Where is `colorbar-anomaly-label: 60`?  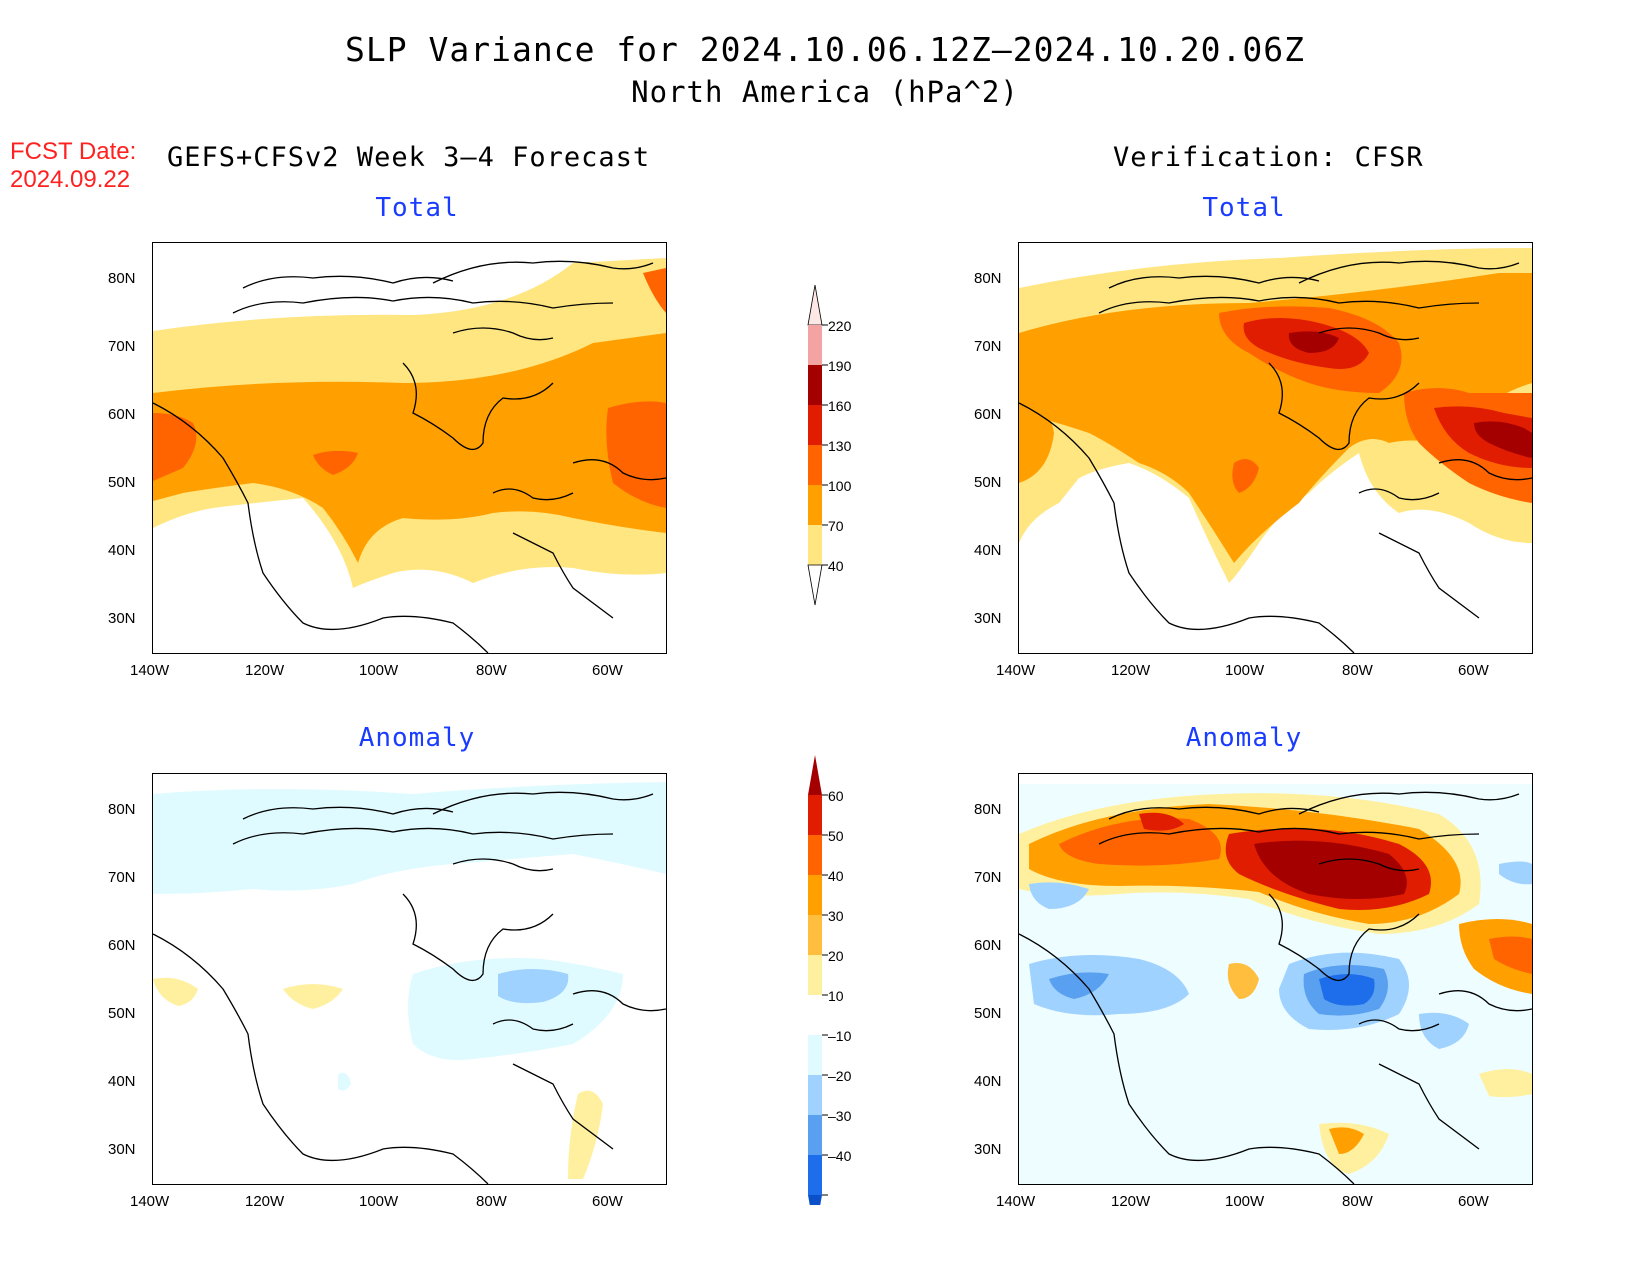 colorbar-anomaly-label: 60 is located at coordinates (836, 796).